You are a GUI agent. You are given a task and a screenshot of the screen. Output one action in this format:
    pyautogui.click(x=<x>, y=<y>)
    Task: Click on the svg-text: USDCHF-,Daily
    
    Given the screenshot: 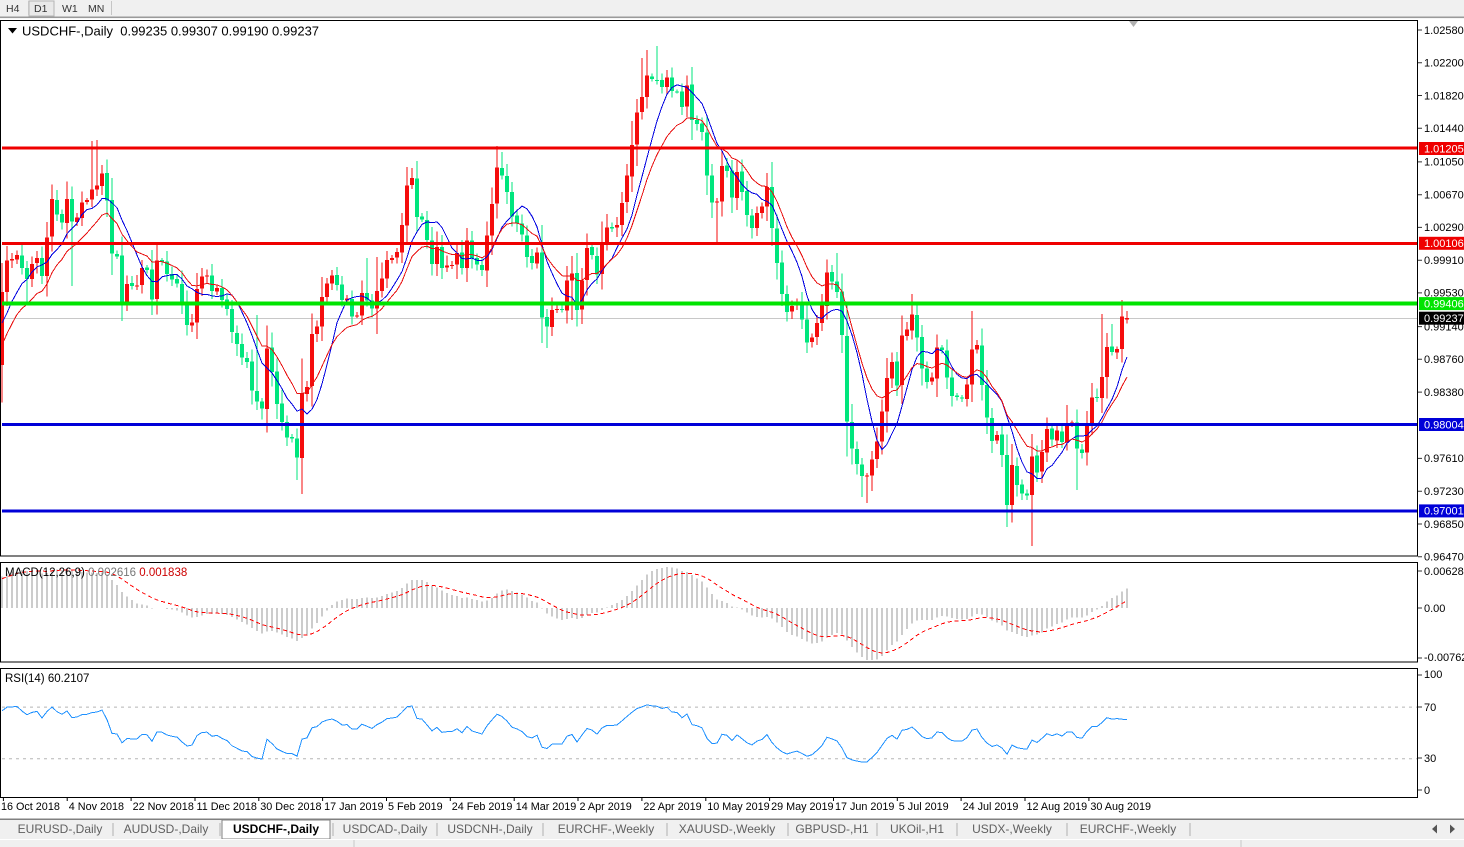 What is the action you would take?
    pyautogui.click(x=276, y=829)
    